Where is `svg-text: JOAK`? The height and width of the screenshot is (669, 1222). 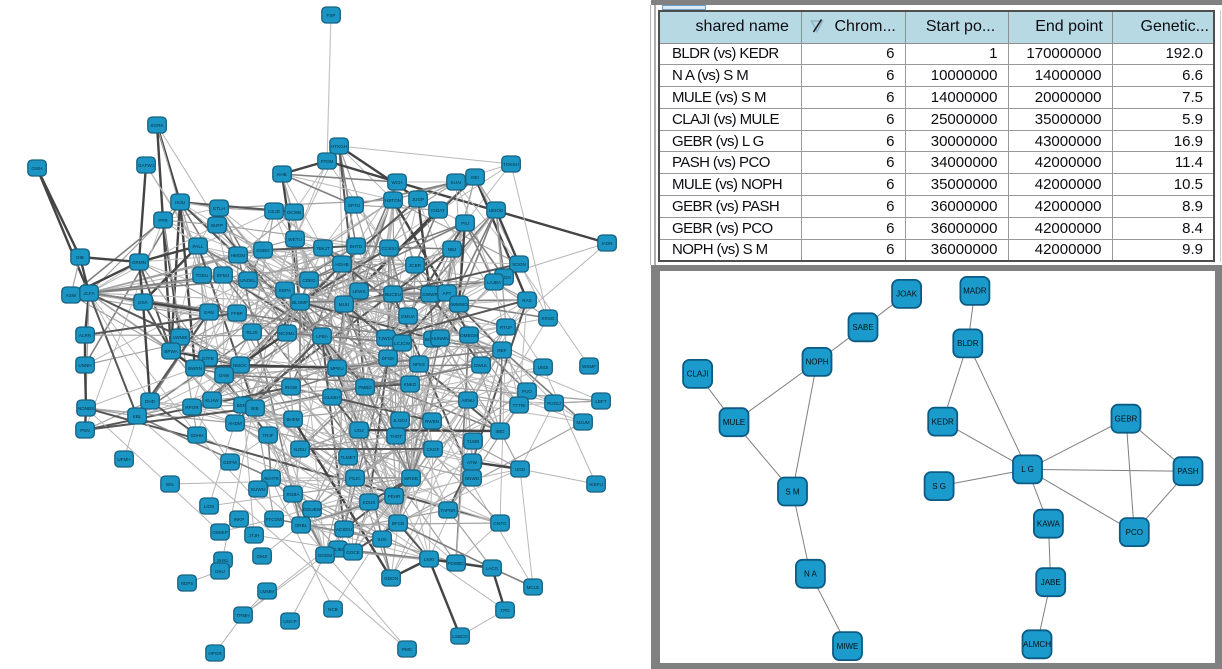
svg-text: JOAK is located at coordinates (907, 294).